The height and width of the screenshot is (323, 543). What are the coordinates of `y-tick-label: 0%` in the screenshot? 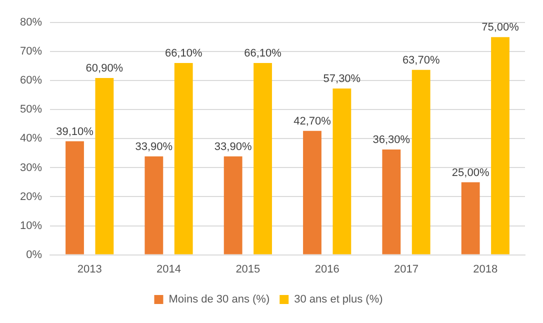 It's located at (34, 254).